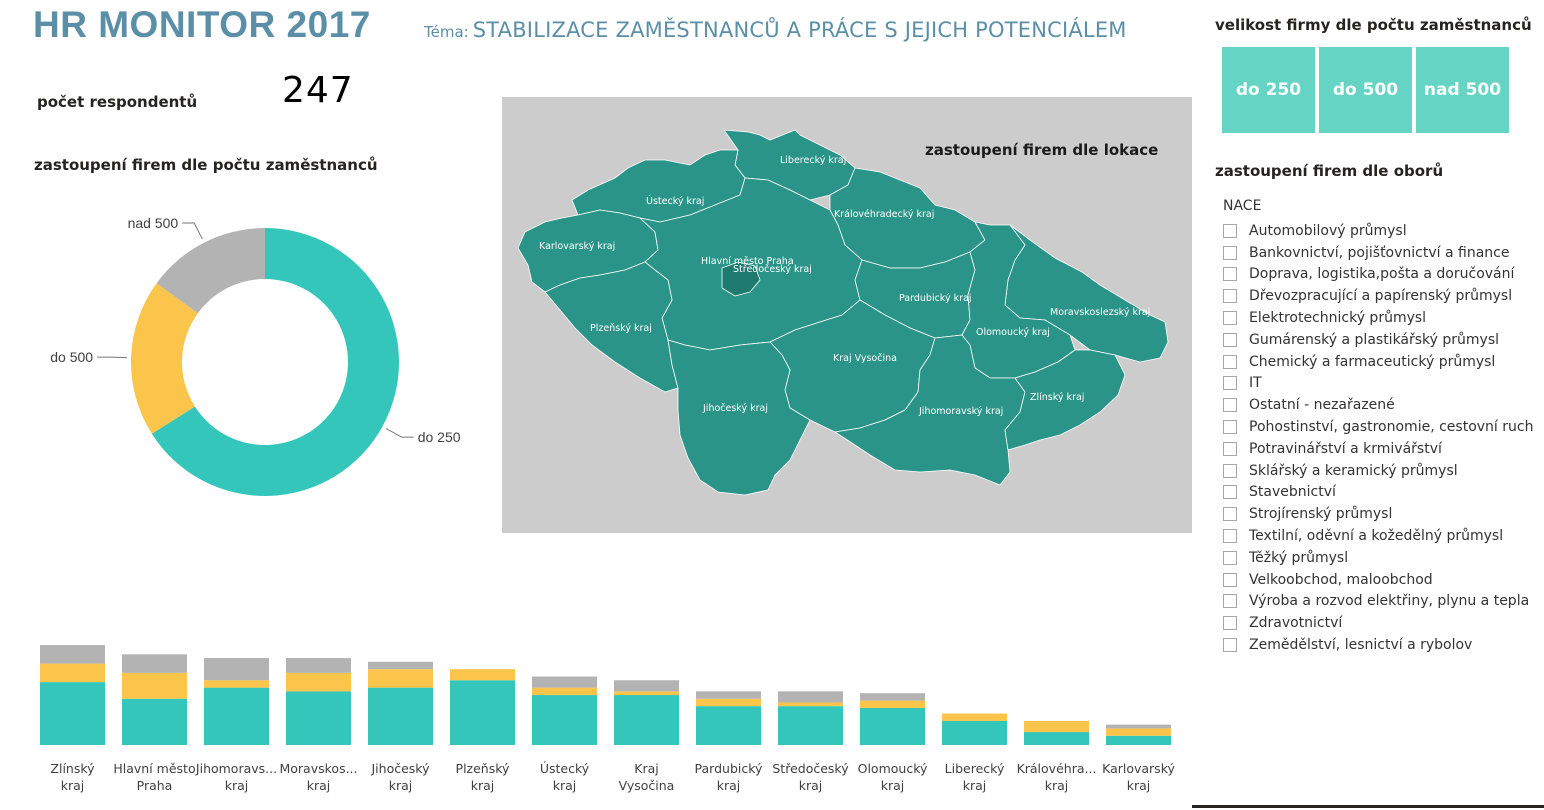 This screenshot has height=810, width=1544. Describe the element at coordinates (1378, 362) in the screenshot. I see `sector-item: Chemický a farmaceutický průmysl` at that location.